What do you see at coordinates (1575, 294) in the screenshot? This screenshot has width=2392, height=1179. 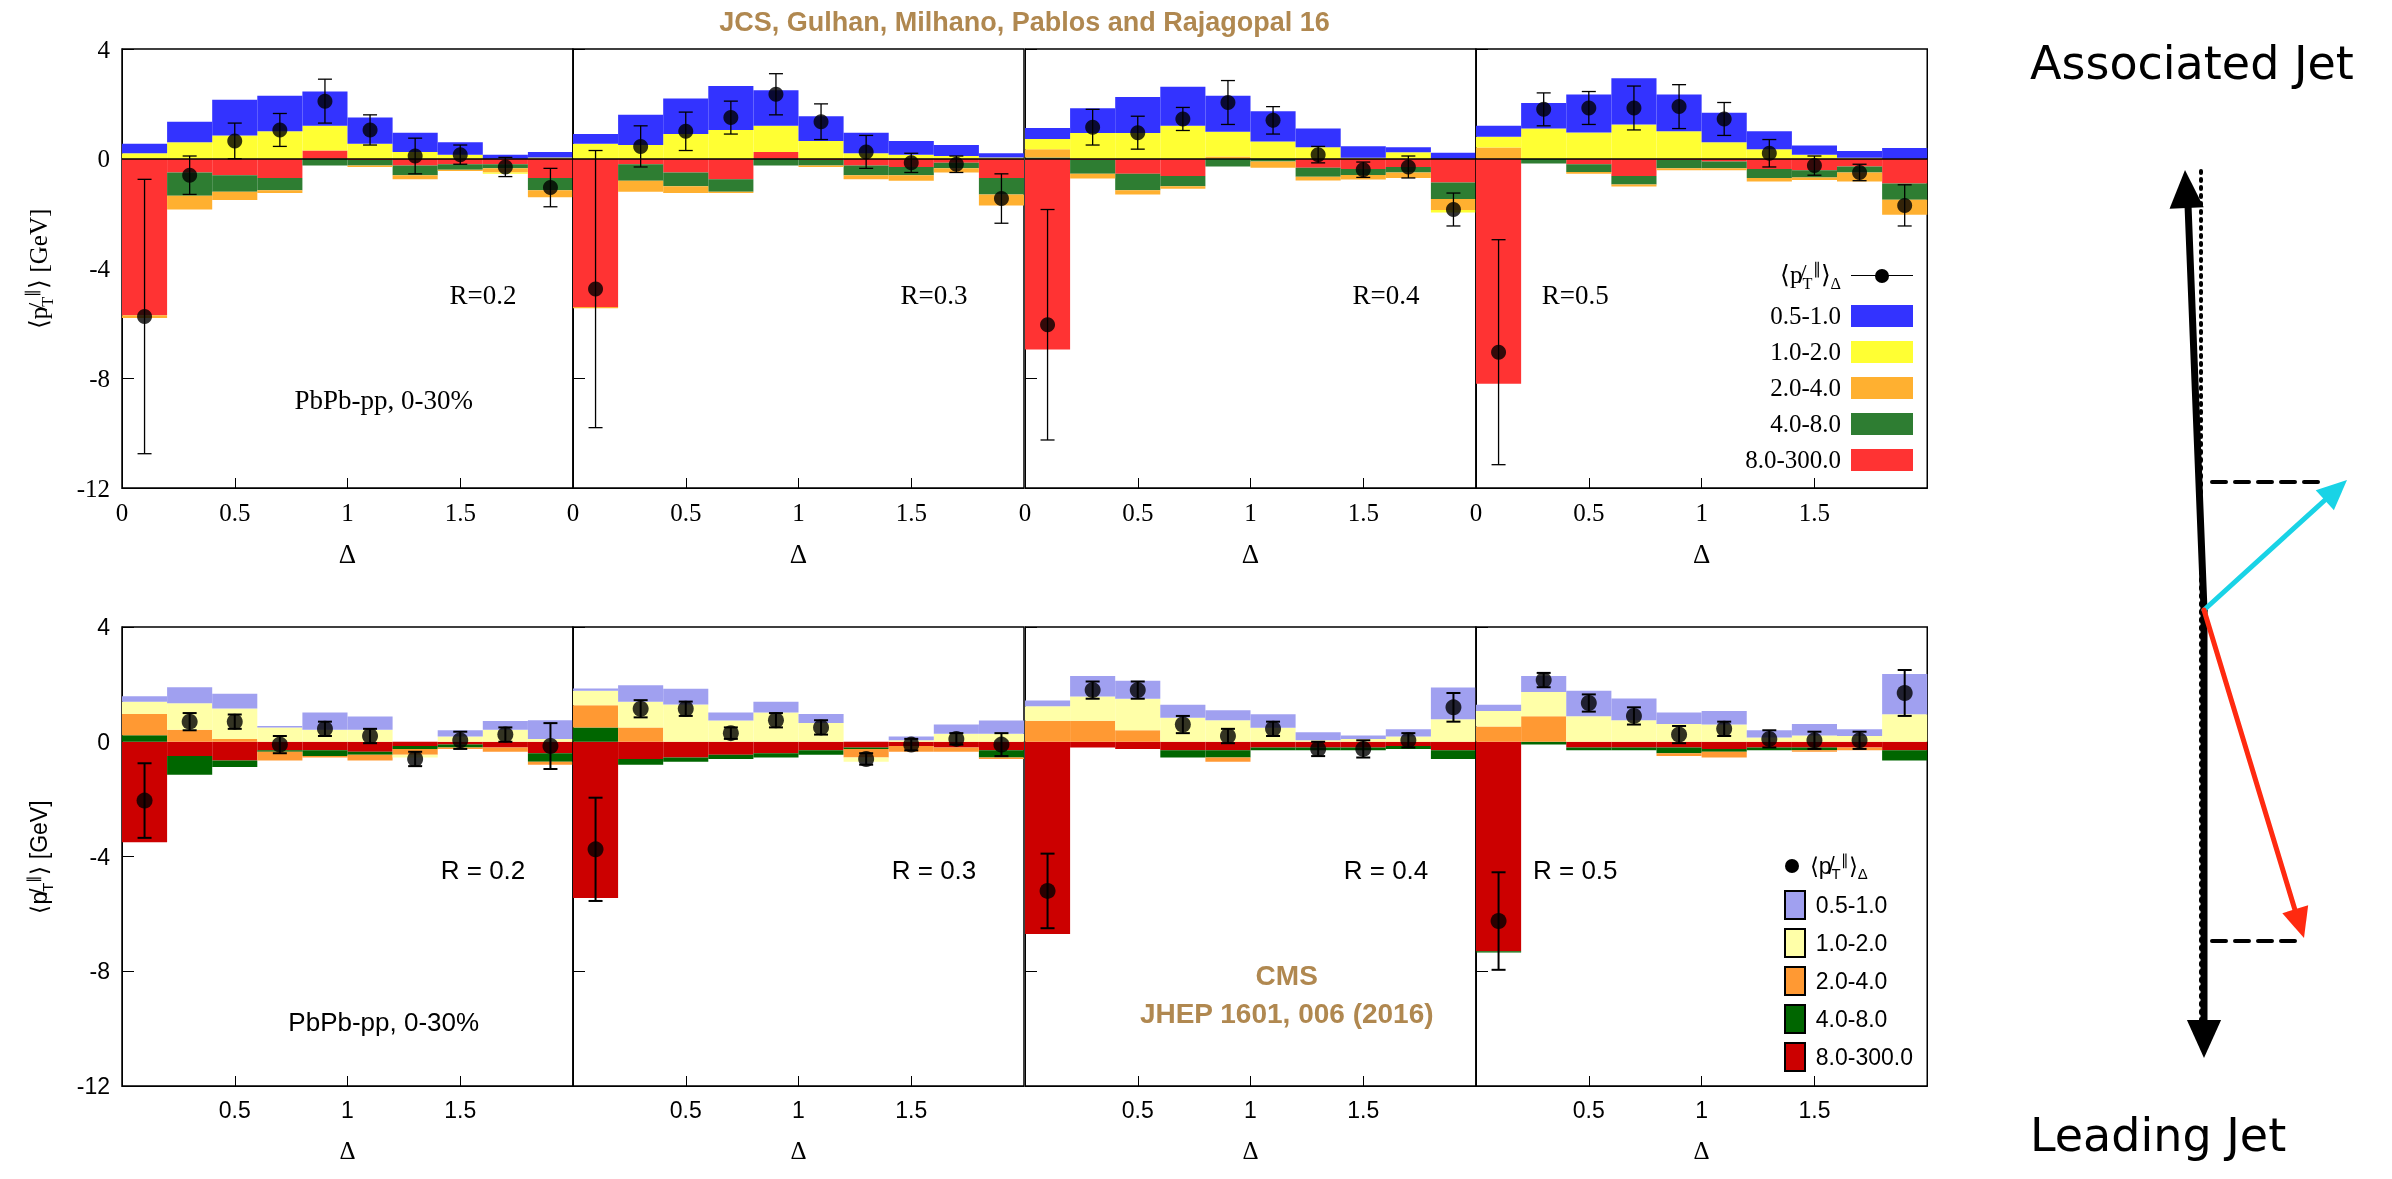 I see `annotation: R=0.5` at bounding box center [1575, 294].